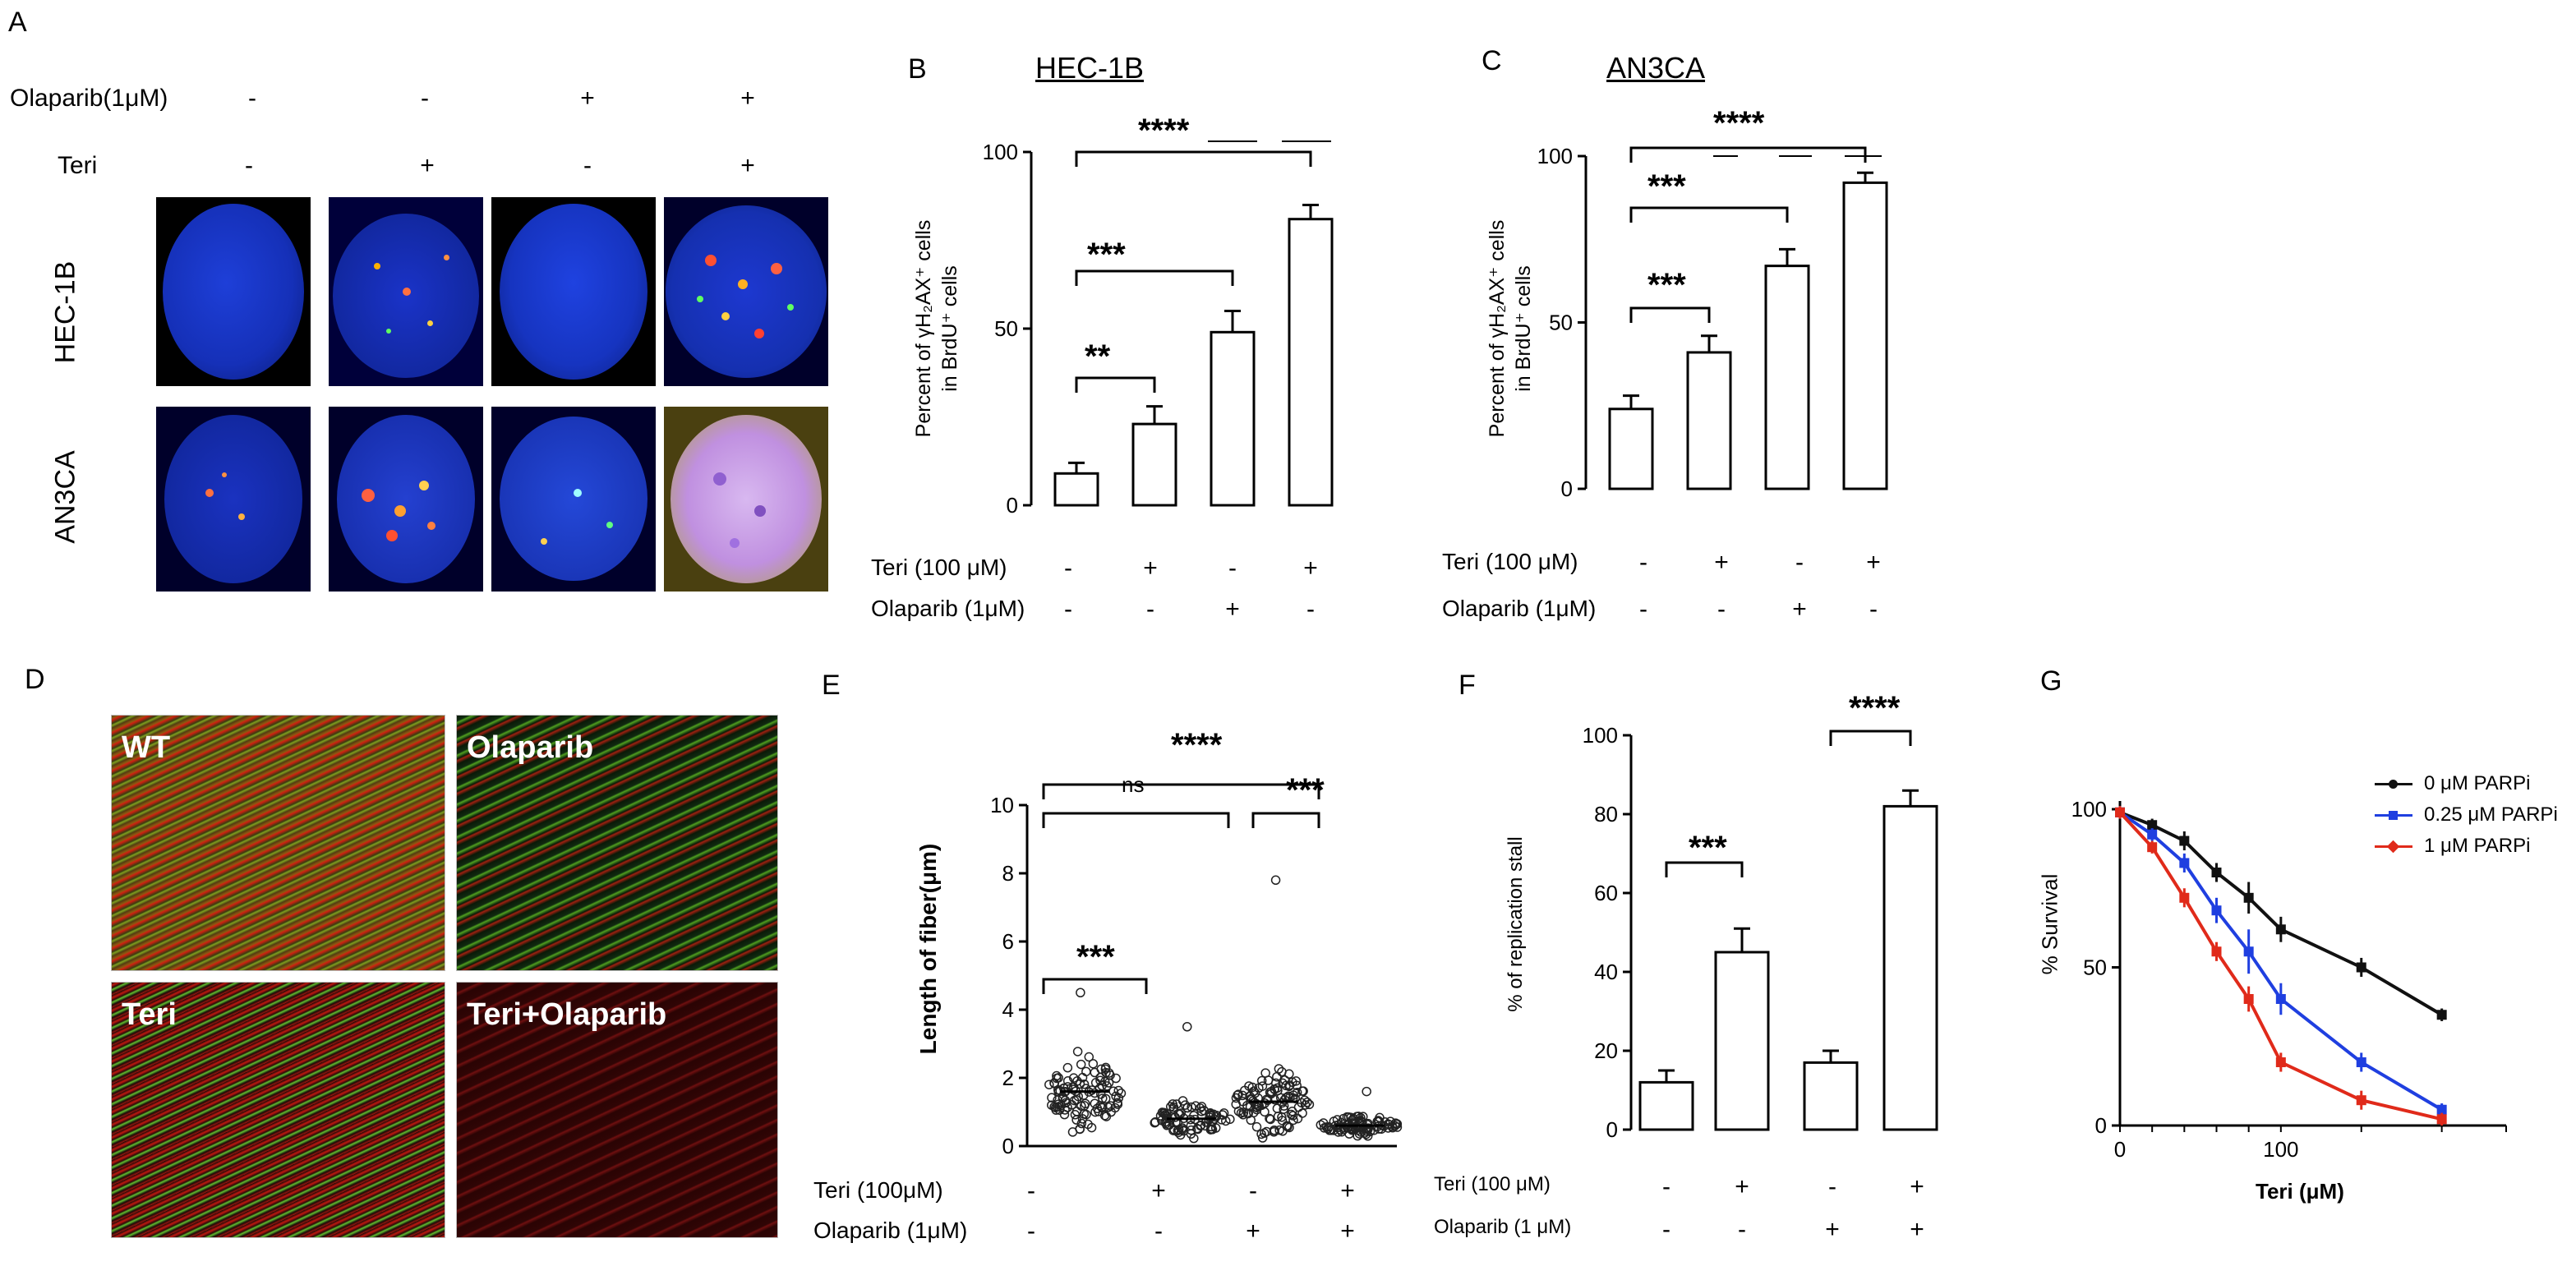 This screenshot has width=2576, height=1266. I want to click on panel-f-ylabel: % of replication stall, so click(1516, 924).